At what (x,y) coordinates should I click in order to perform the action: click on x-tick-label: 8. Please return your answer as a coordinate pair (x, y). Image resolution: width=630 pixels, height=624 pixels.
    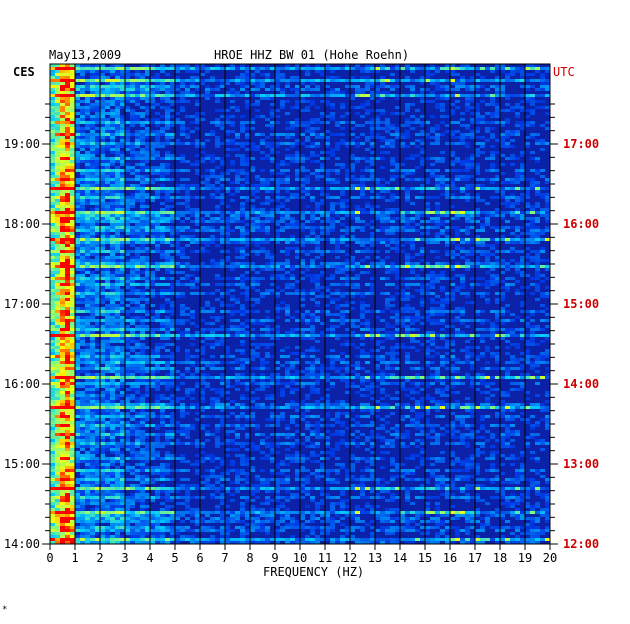
    Looking at the image, I should click on (249, 558).